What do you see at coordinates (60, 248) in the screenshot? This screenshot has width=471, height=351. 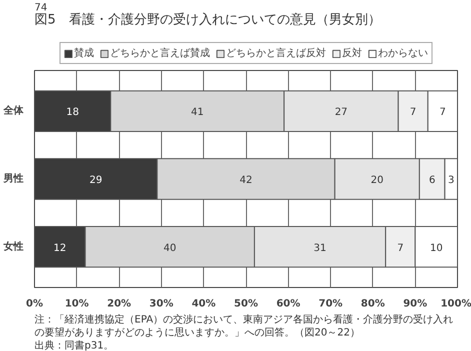 I see `data-label: 12` at bounding box center [60, 248].